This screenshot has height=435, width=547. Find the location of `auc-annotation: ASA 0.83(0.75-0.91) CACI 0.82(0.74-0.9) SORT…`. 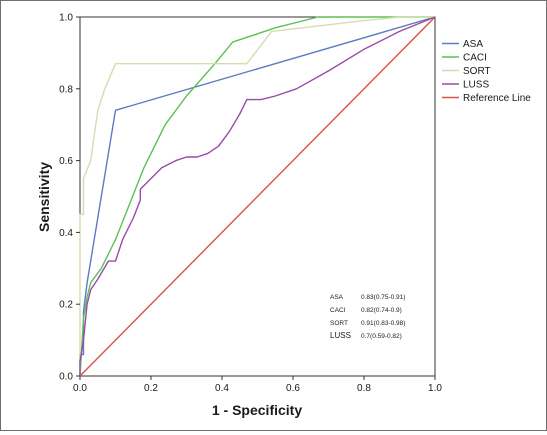

auc-annotation: ASA 0.83(0.75-0.91) CACI 0.82(0.74-0.9) SORT… is located at coordinates (367, 317).